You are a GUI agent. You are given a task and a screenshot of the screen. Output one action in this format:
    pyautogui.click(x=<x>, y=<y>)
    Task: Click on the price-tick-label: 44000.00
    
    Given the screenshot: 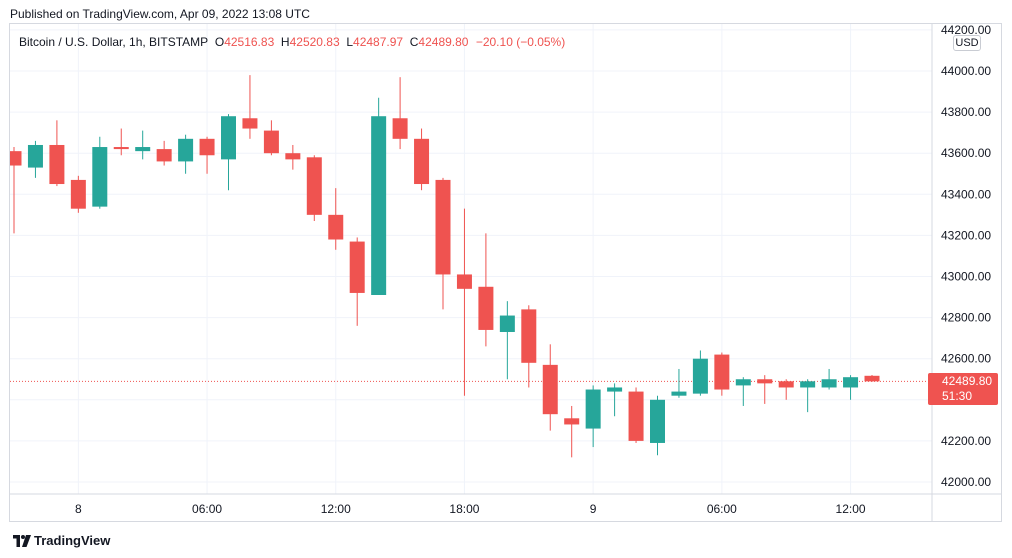 What is the action you would take?
    pyautogui.click(x=966, y=71)
    